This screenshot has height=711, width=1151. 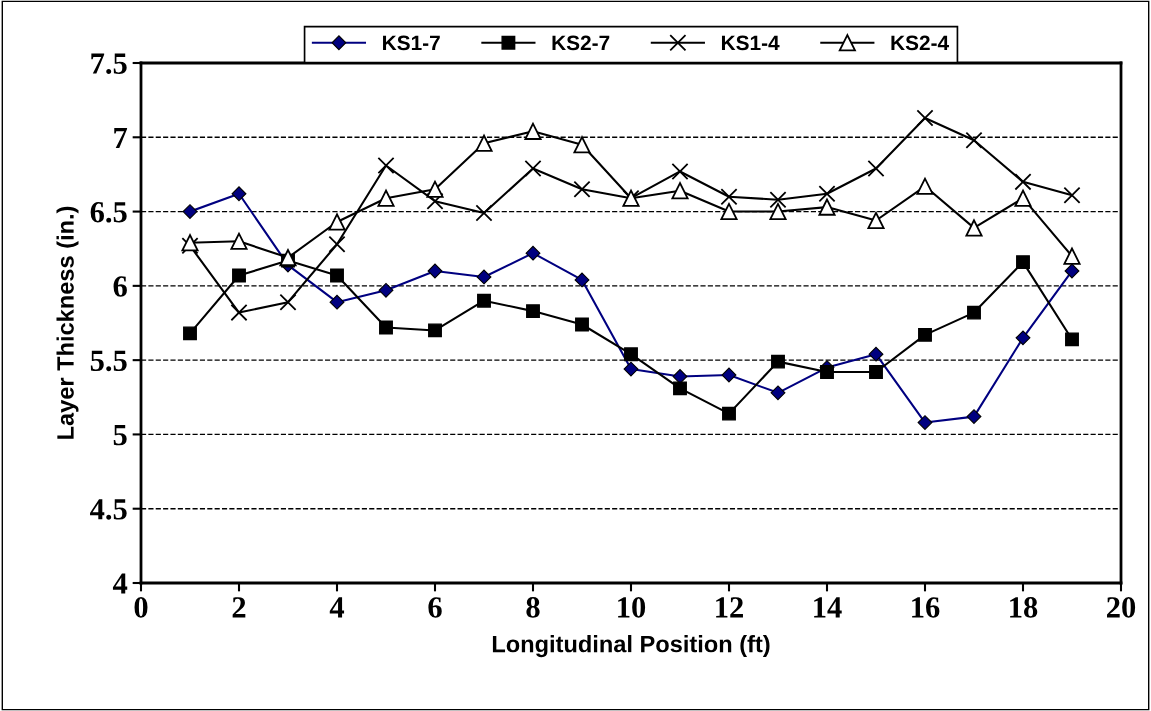 What do you see at coordinates (120, 583) in the screenshot?
I see `y-tick-label: 4` at bounding box center [120, 583].